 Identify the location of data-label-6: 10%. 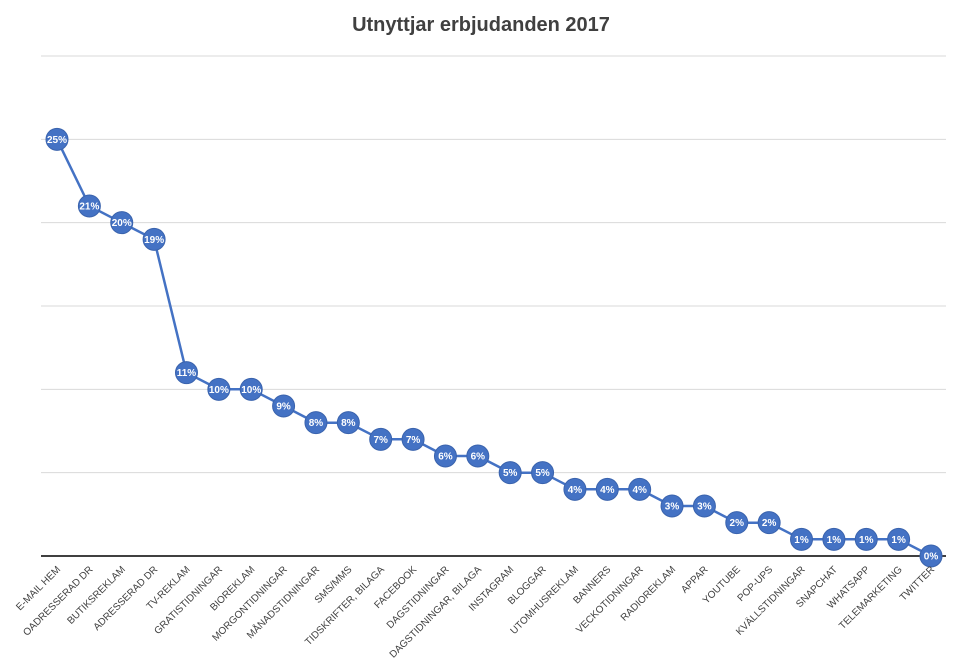
(219, 390).